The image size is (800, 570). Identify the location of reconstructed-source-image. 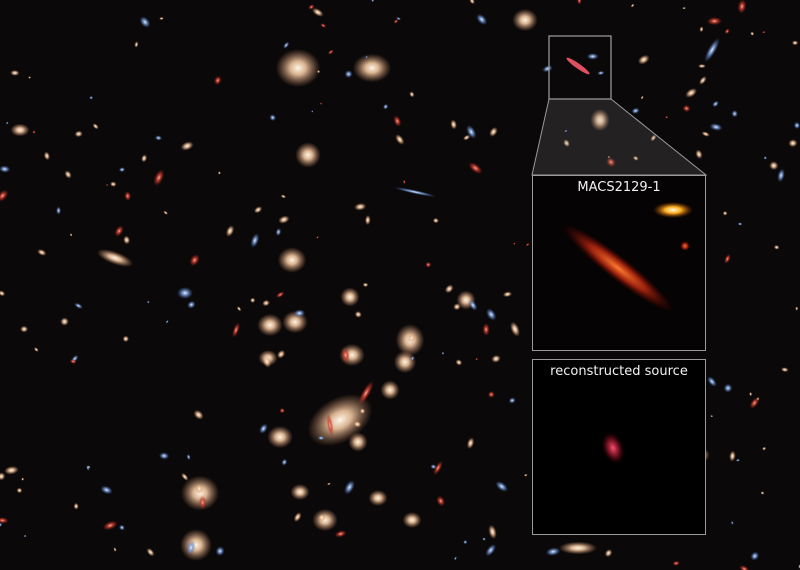
(613, 448).